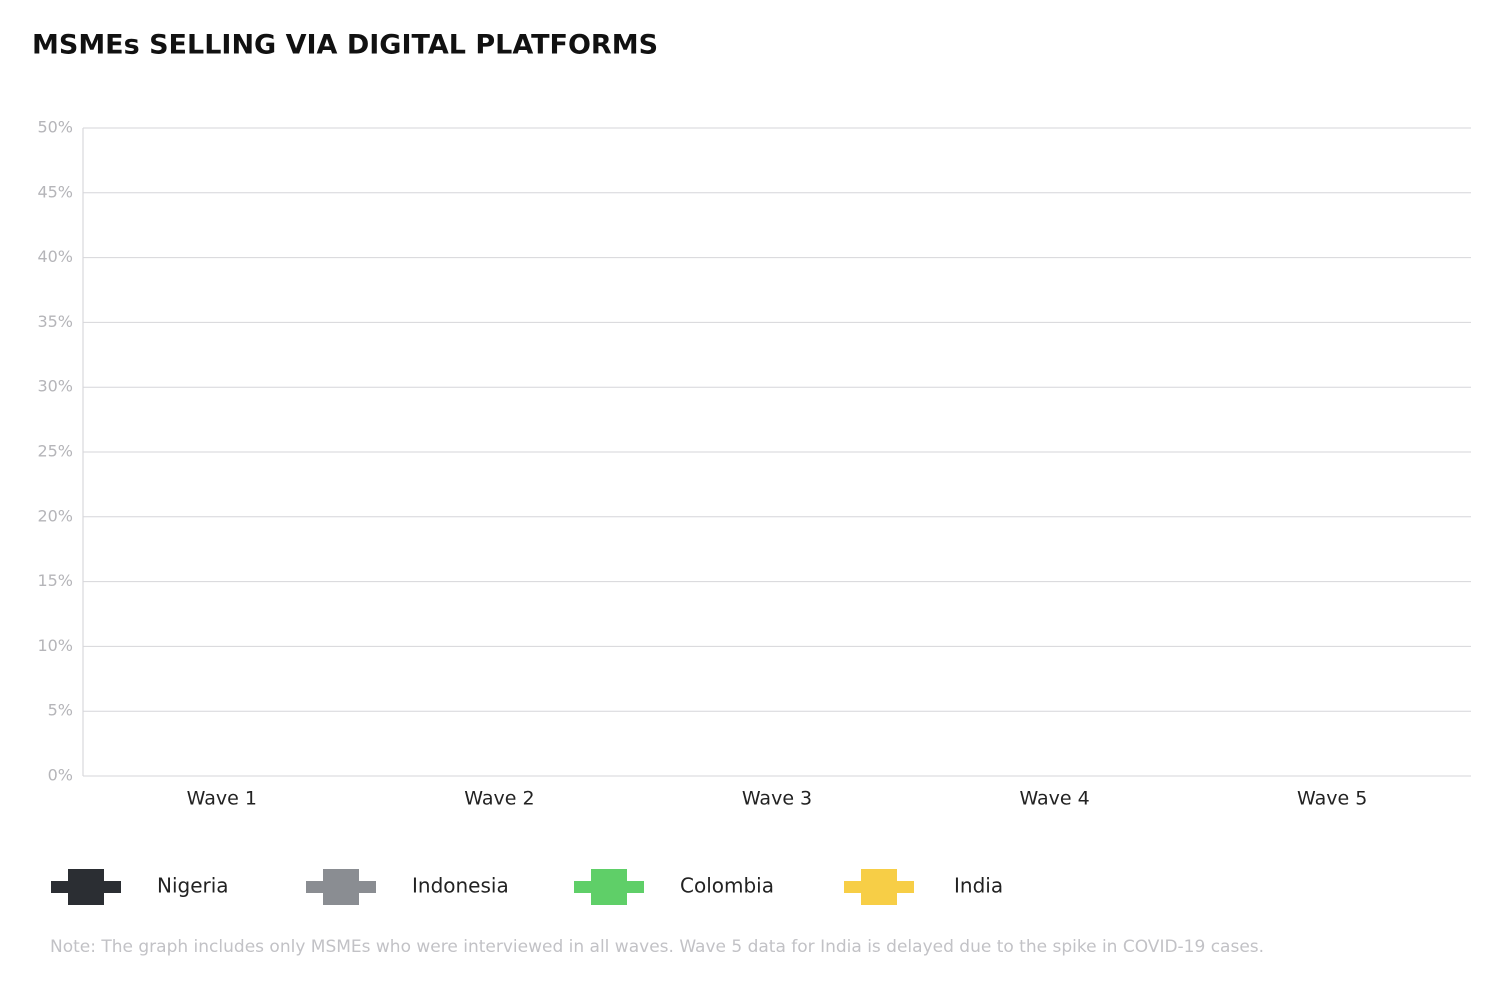 This screenshot has width=1501, height=994. Describe the element at coordinates (777, 799) in the screenshot. I see `x-tick-label: Wave 3` at that location.